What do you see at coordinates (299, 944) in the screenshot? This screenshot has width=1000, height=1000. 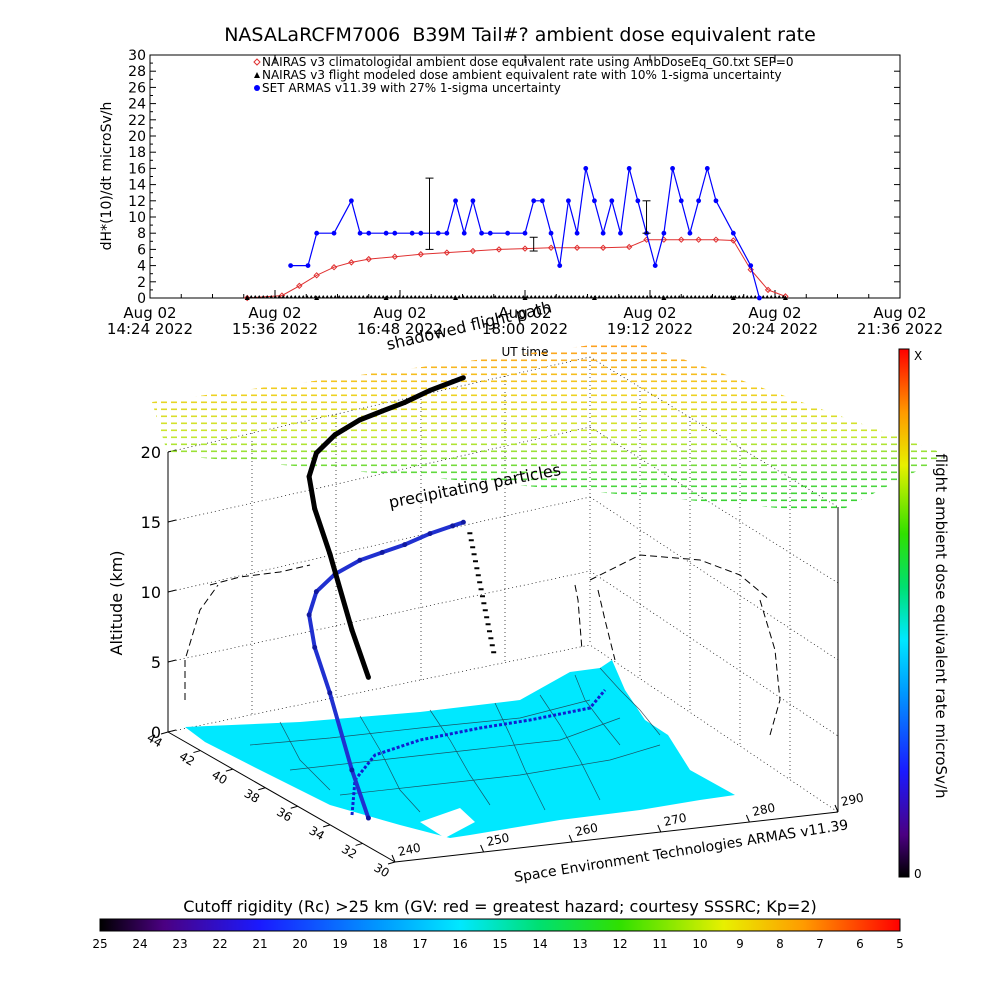 I see `rigidity-tick-label: 20` at bounding box center [299, 944].